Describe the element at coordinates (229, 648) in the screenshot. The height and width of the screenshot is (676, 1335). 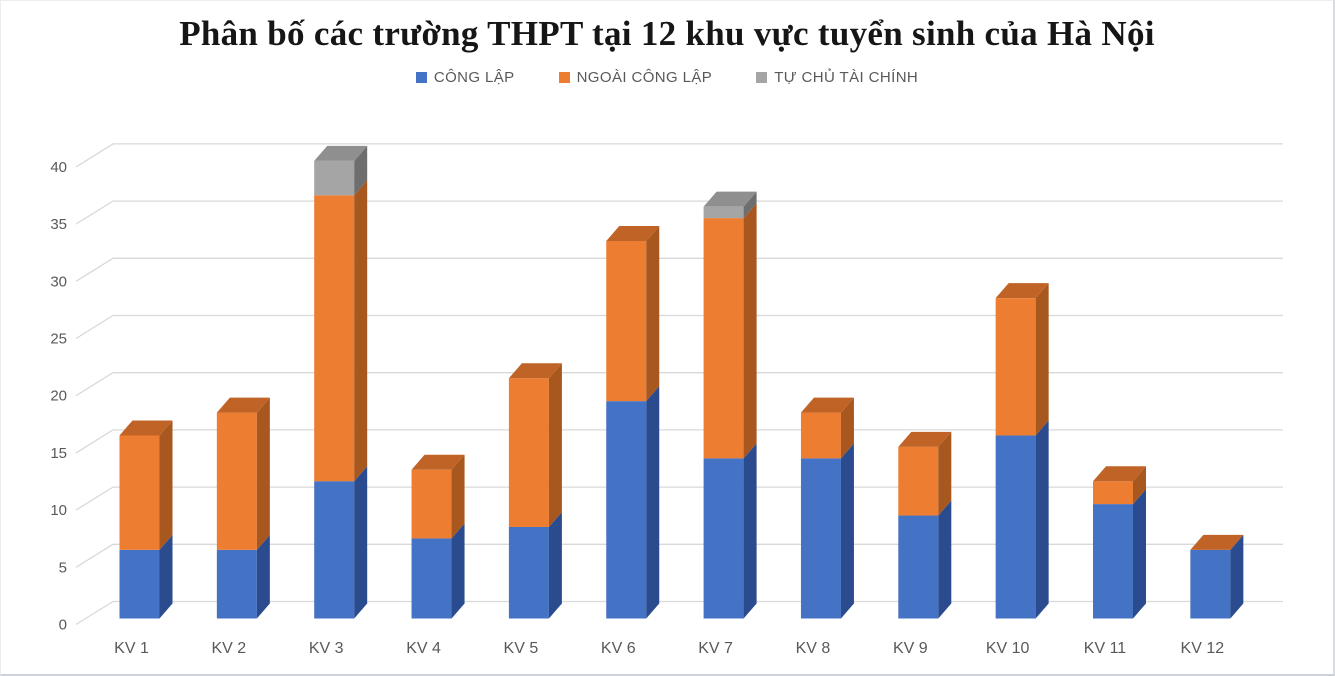
I see `x-axis-label: KV 2` at that location.